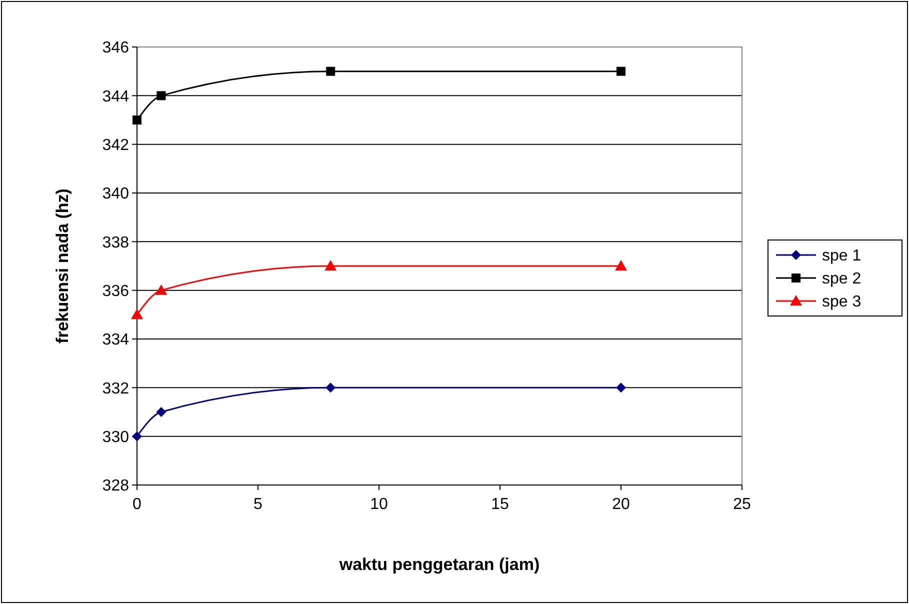  I want to click on y-tick-label: 338, so click(116, 243).